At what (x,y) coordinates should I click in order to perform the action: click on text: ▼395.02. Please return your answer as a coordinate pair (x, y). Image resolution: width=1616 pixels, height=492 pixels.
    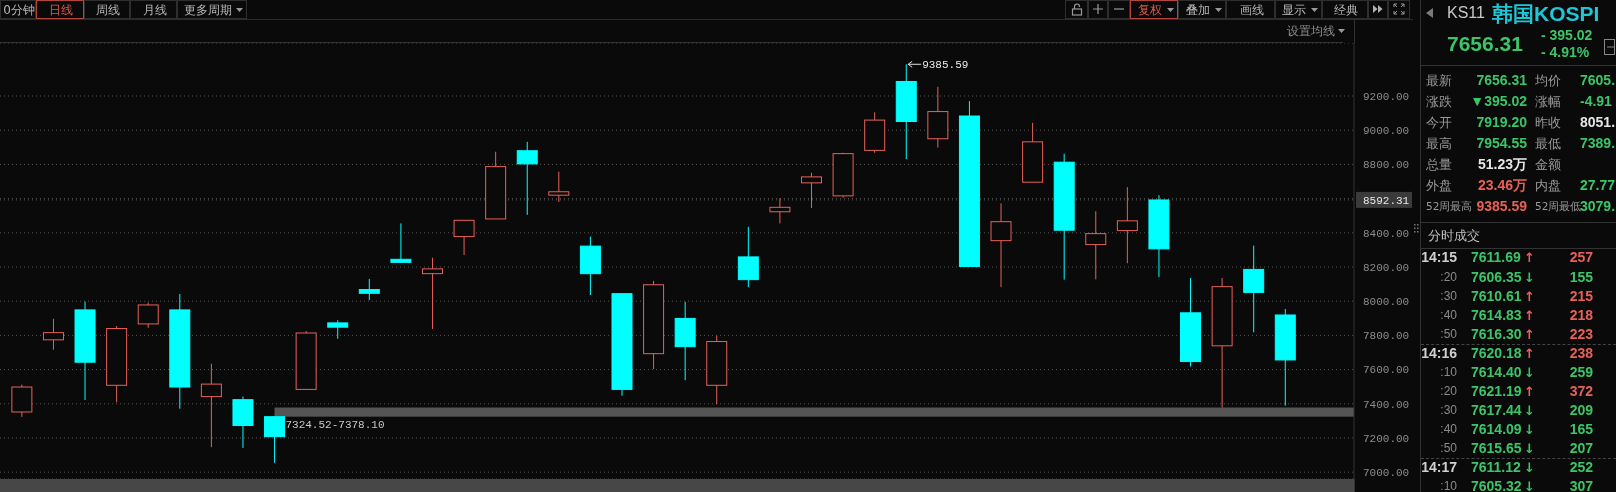
    Looking at the image, I should click on (1498, 101).